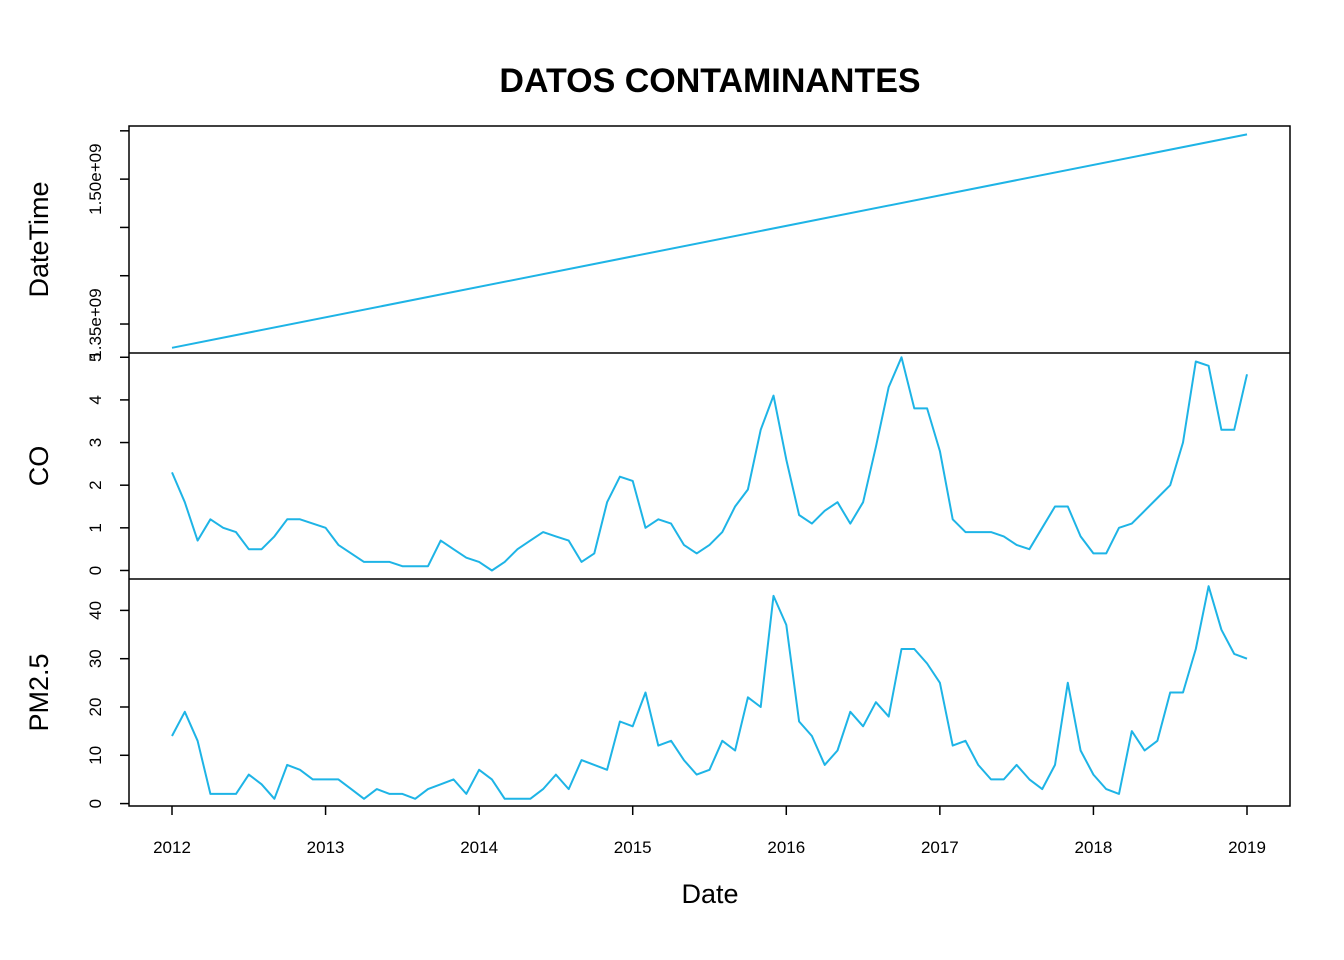 This screenshot has height=960, width=1344. What do you see at coordinates (172, 847) in the screenshot?
I see `x-tick-label-0: 2012` at bounding box center [172, 847].